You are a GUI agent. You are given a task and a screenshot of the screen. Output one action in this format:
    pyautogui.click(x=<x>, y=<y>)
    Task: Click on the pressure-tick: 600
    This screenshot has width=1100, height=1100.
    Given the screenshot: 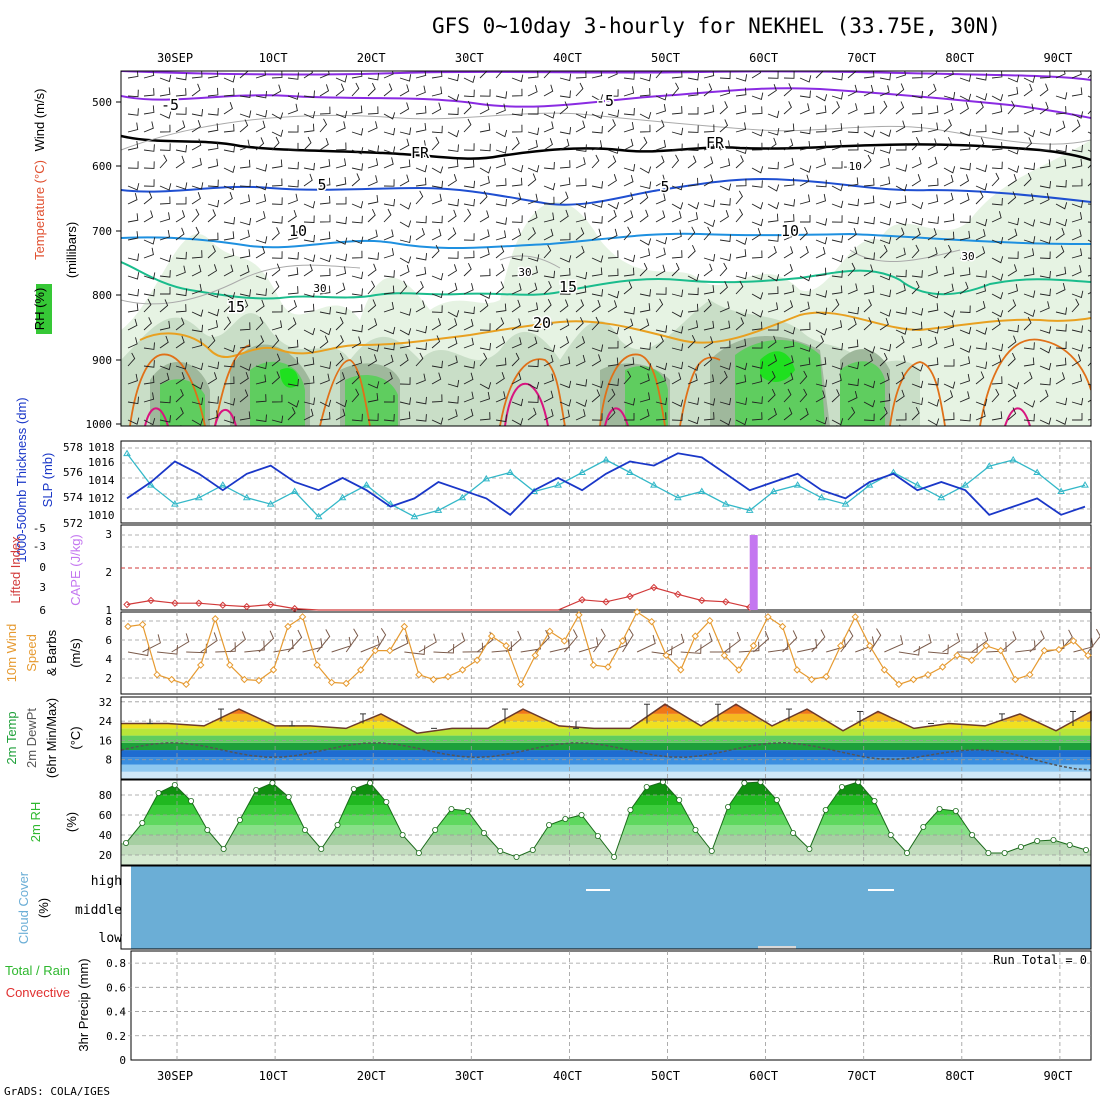 What is the action you would take?
    pyautogui.click(x=102, y=166)
    